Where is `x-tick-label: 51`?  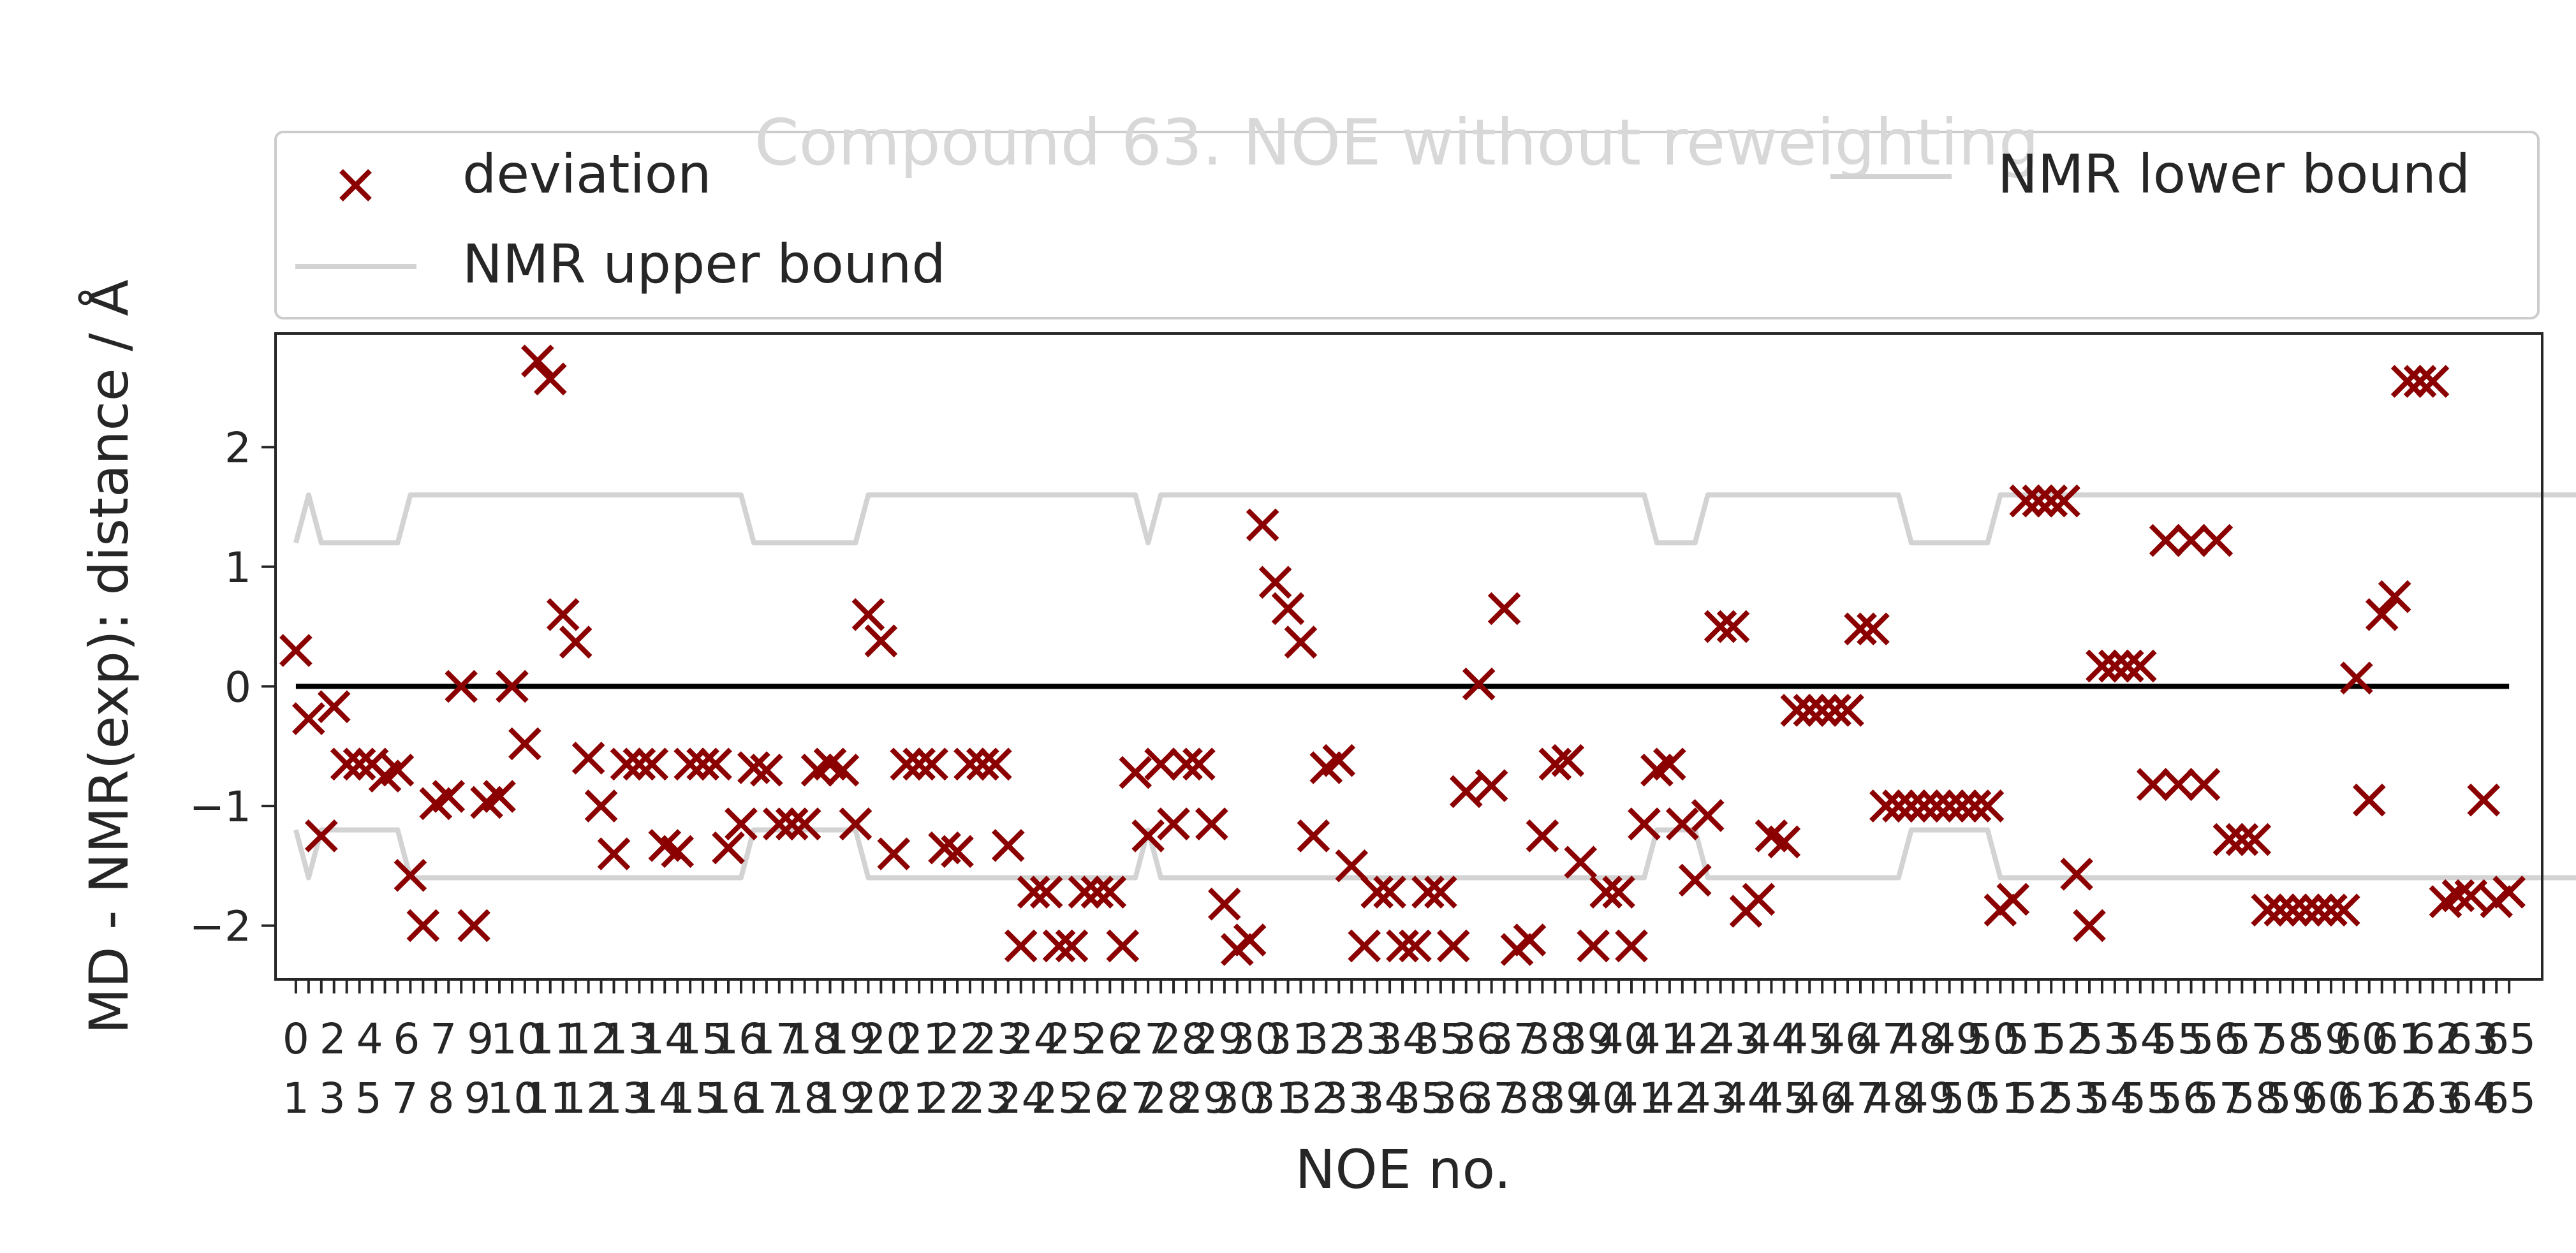
x-tick-label: 51 is located at coordinates (2029, 1039).